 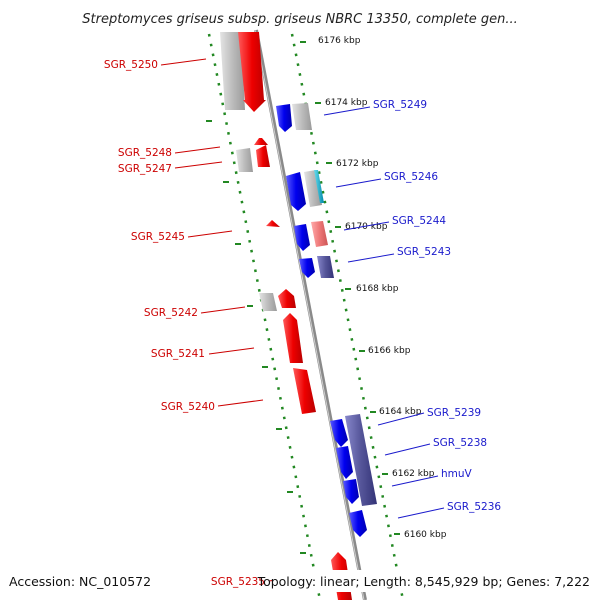 What do you see at coordinates (419, 221) in the screenshot?
I see `gene-label-right: SGR_5244` at bounding box center [419, 221].